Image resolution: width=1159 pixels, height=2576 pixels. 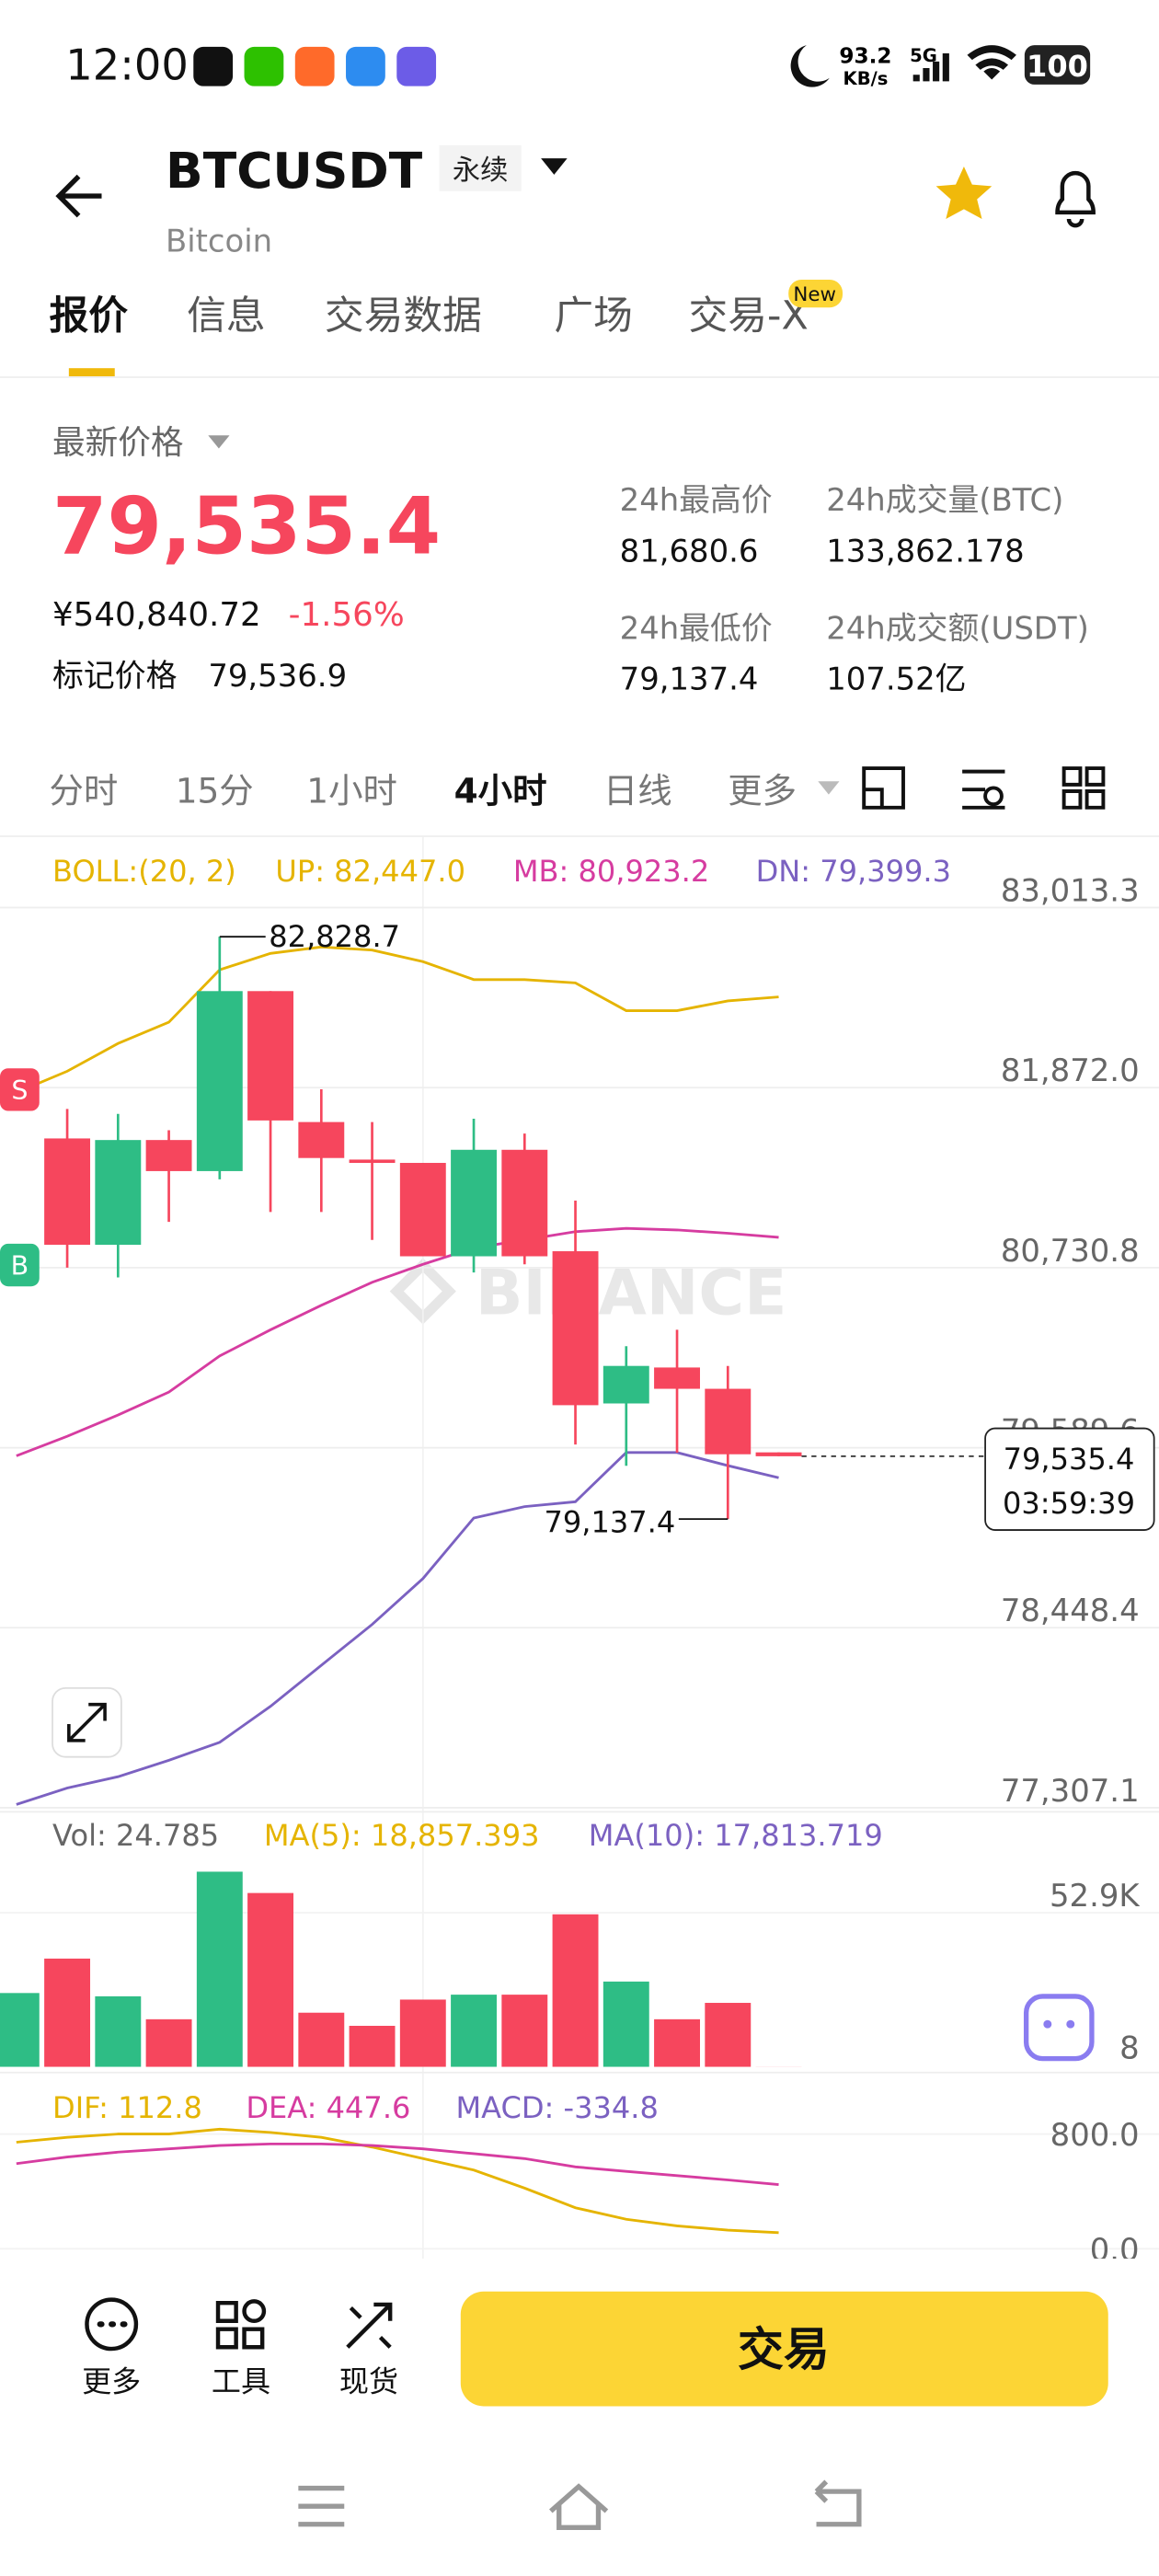 I want to click on price-dropdown, so click(x=219, y=442).